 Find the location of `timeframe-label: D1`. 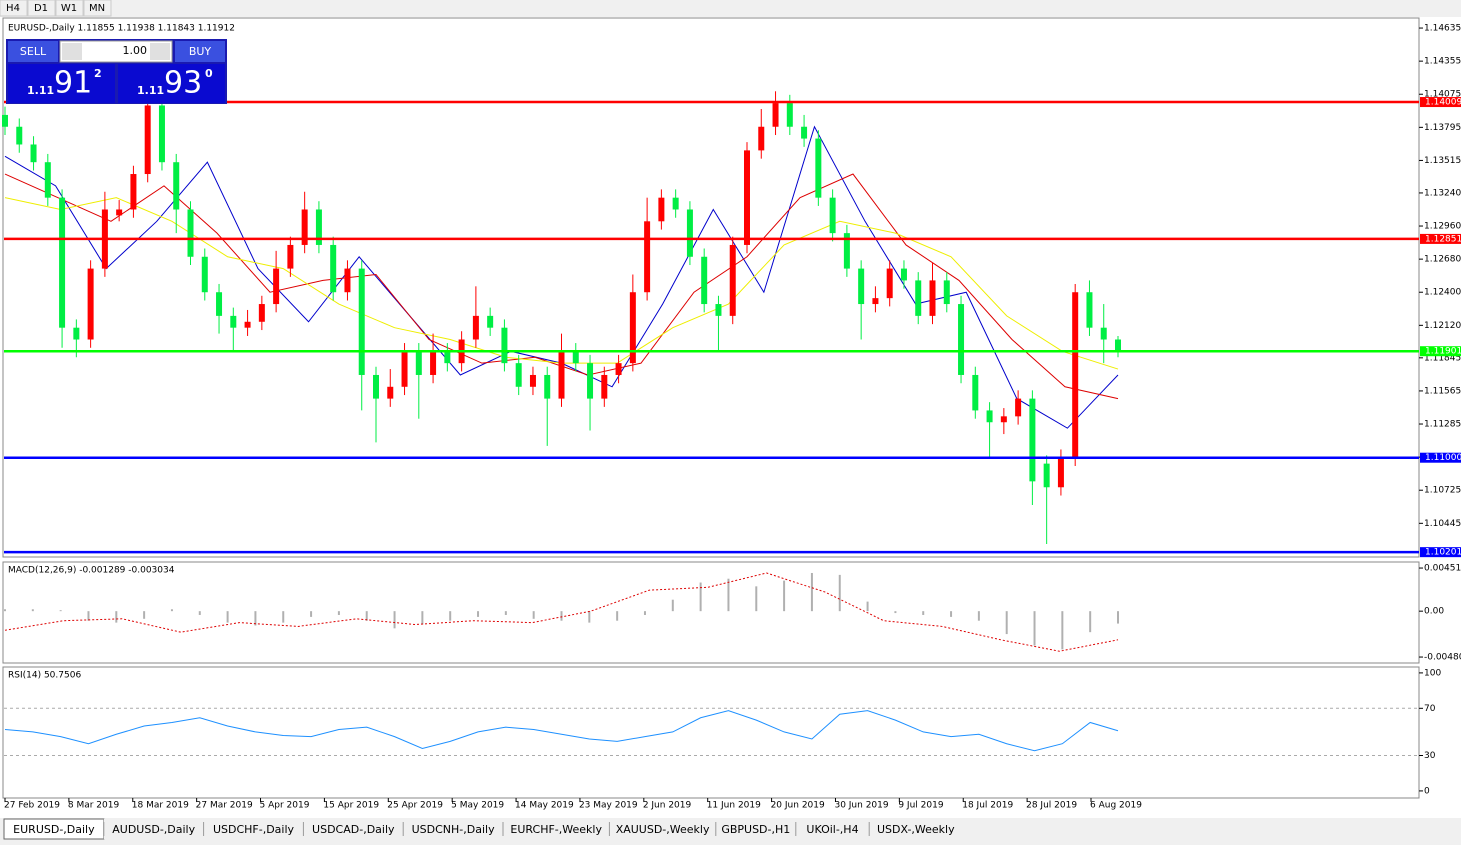

timeframe-label: D1 is located at coordinates (41, 8).